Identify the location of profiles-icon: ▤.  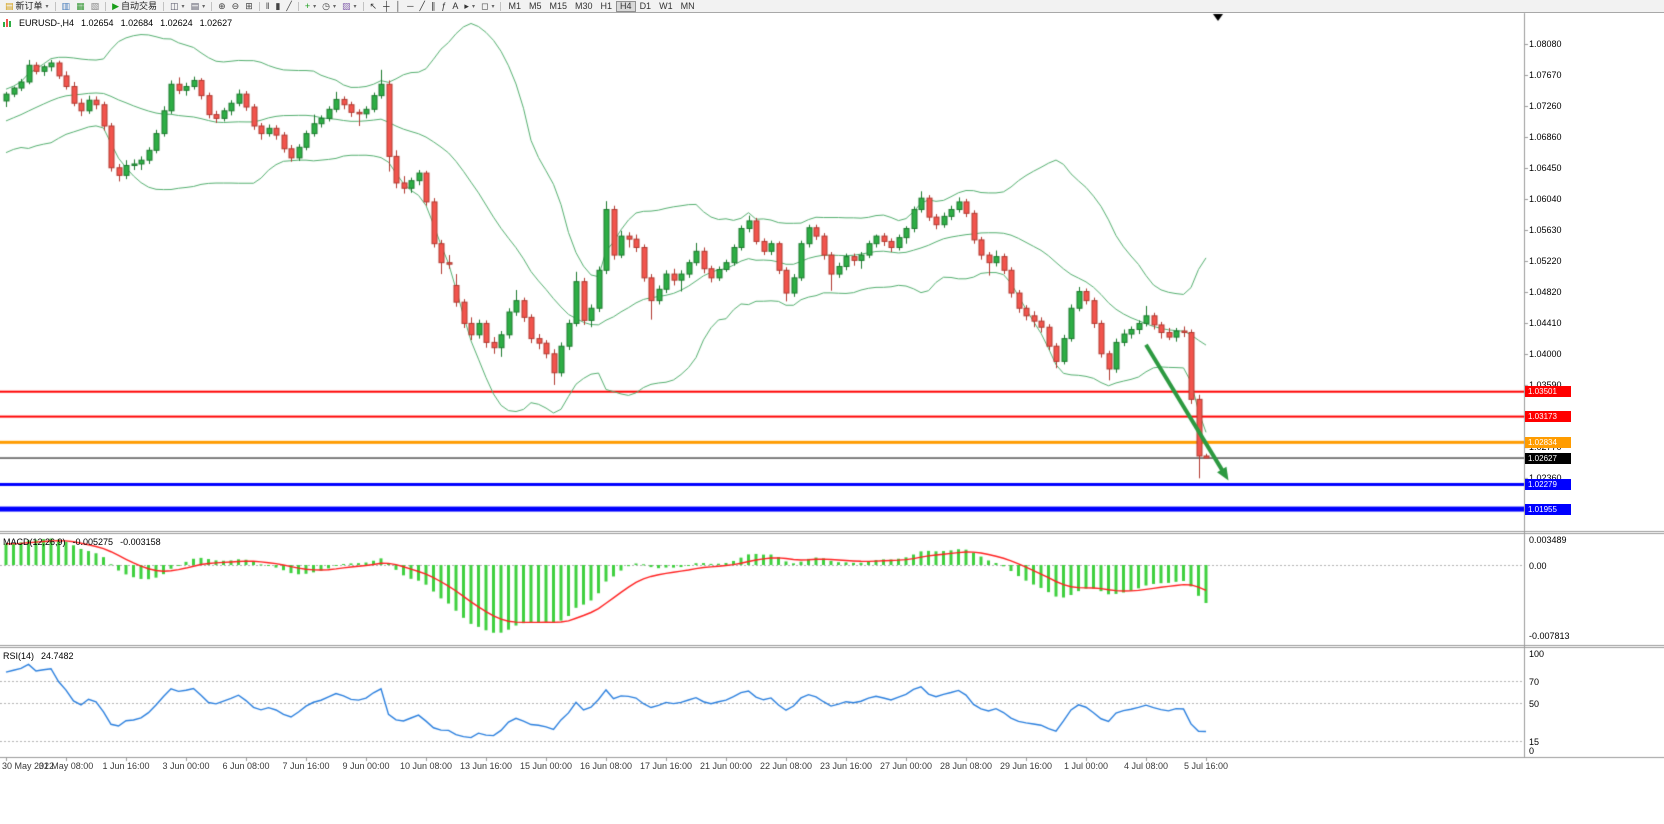
(195, 6).